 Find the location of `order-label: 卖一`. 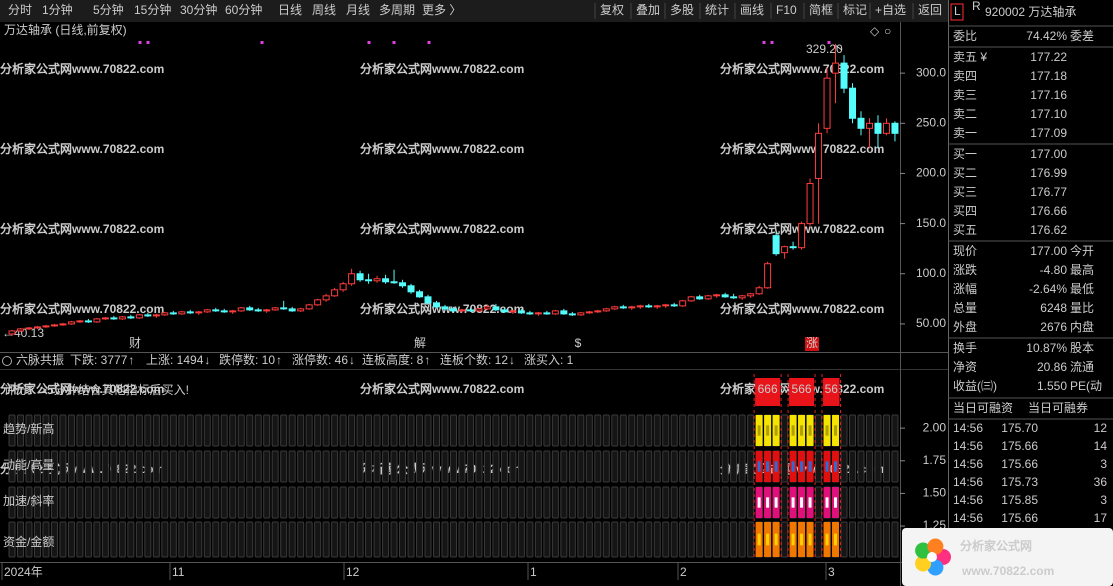

order-label: 卖一 is located at coordinates (965, 133).